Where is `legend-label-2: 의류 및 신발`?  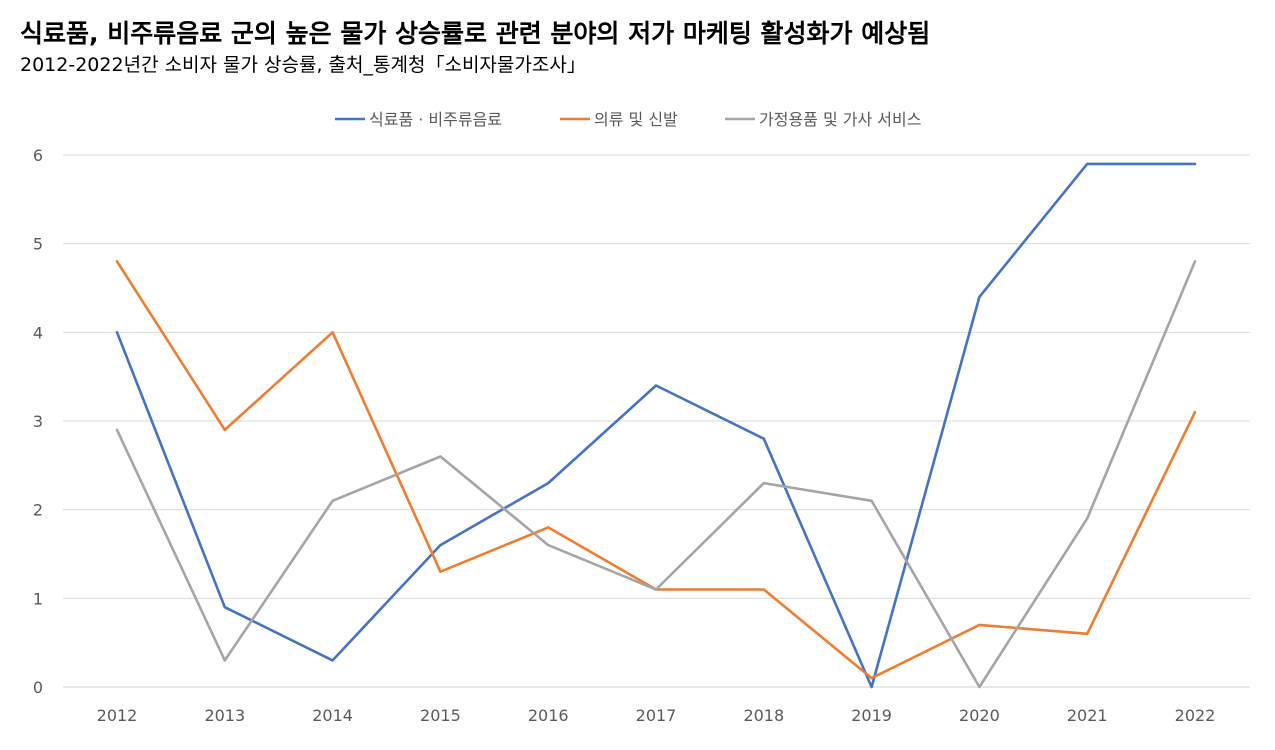
legend-label-2: 의류 및 신발 is located at coordinates (636, 119).